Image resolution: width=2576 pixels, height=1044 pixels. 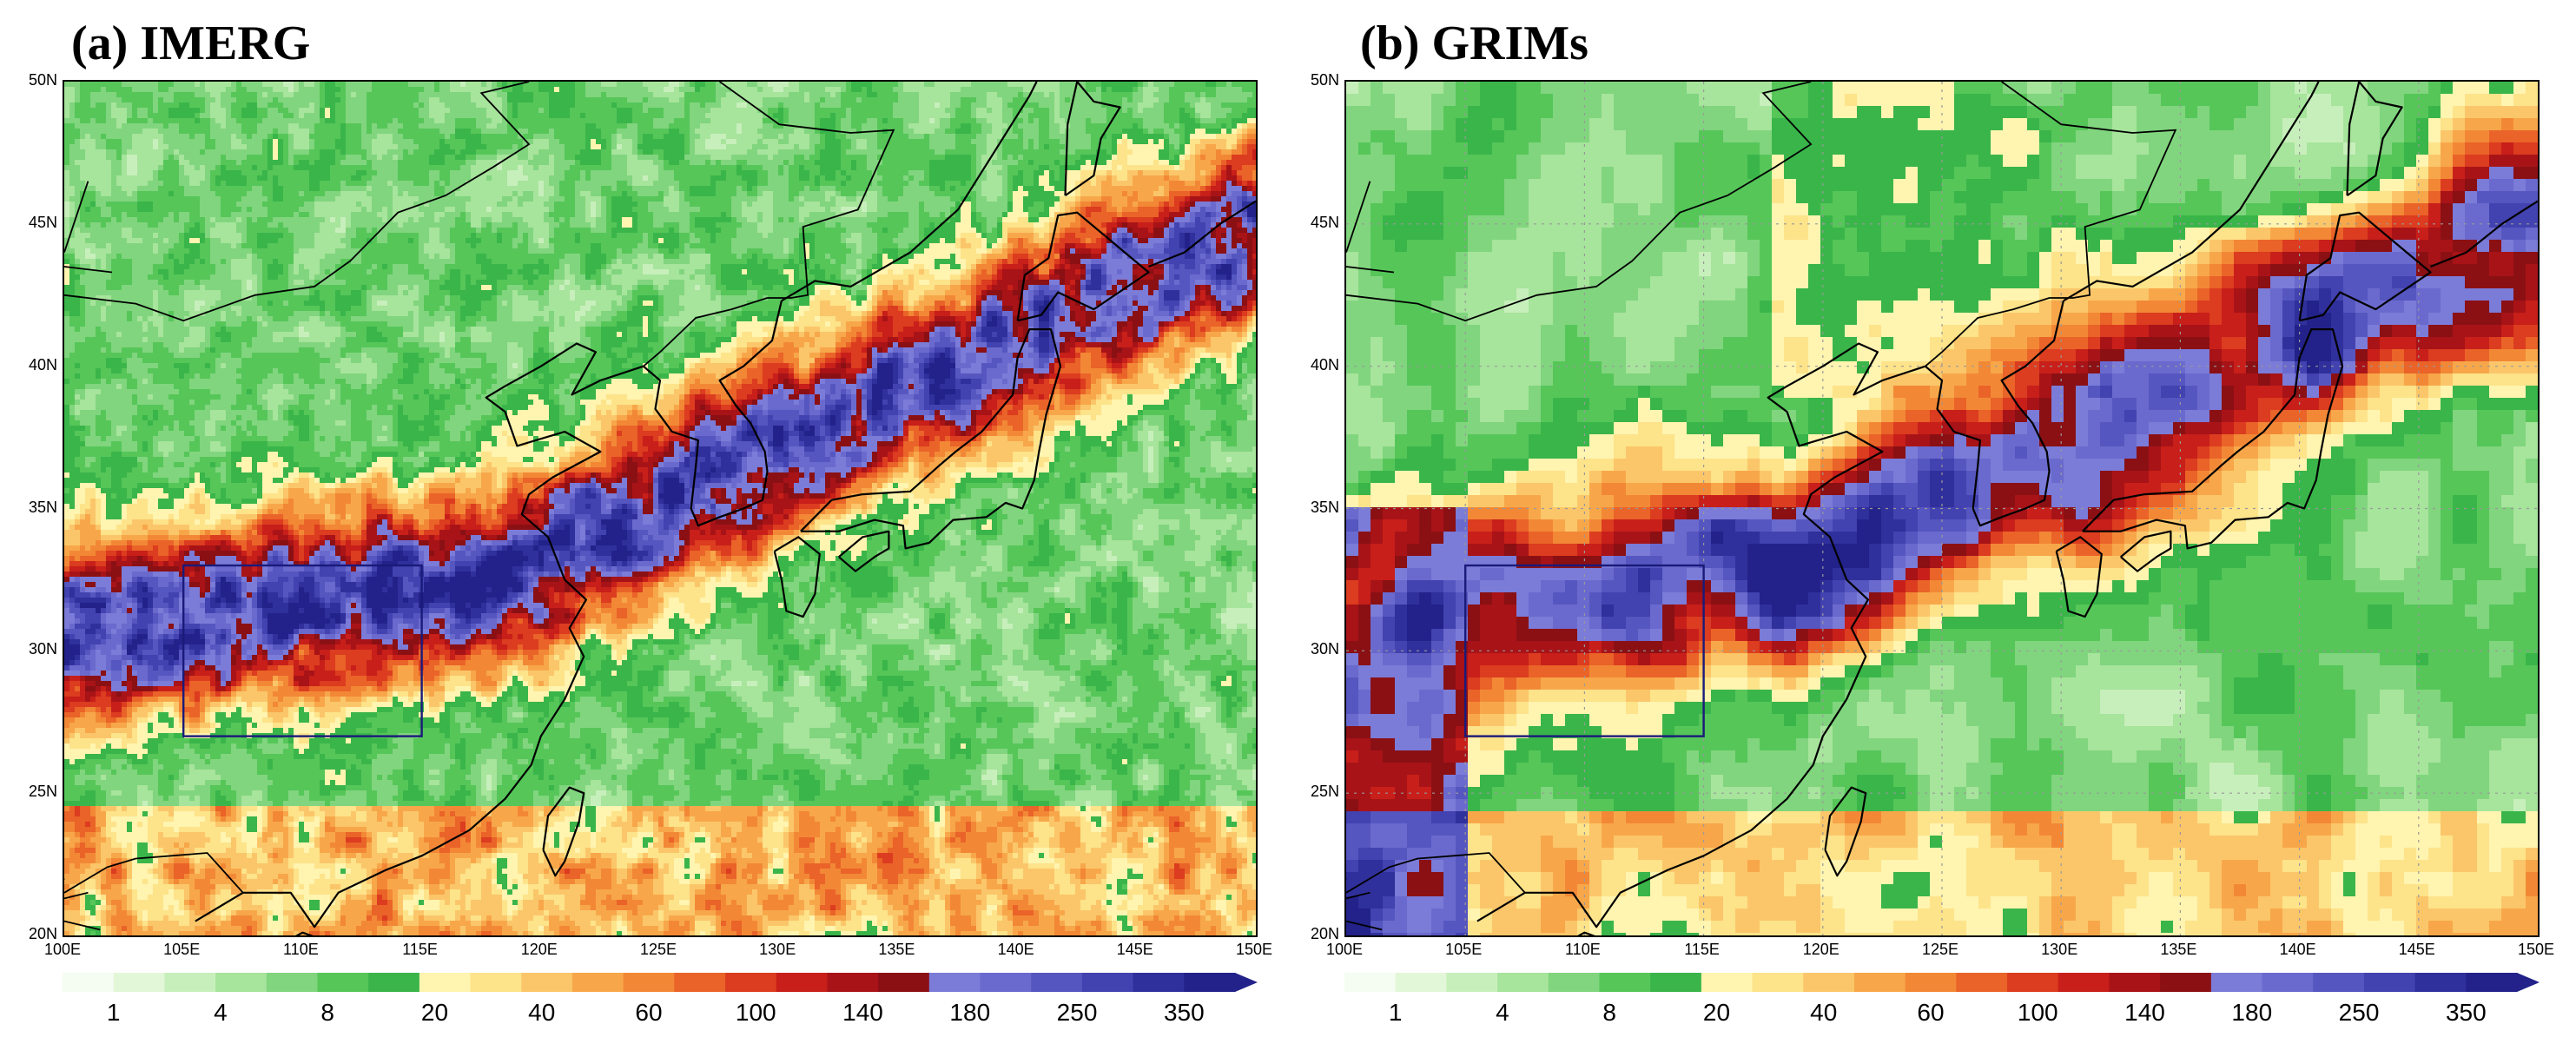 I want to click on colorbar-tick-label: 1, so click(x=113, y=1012).